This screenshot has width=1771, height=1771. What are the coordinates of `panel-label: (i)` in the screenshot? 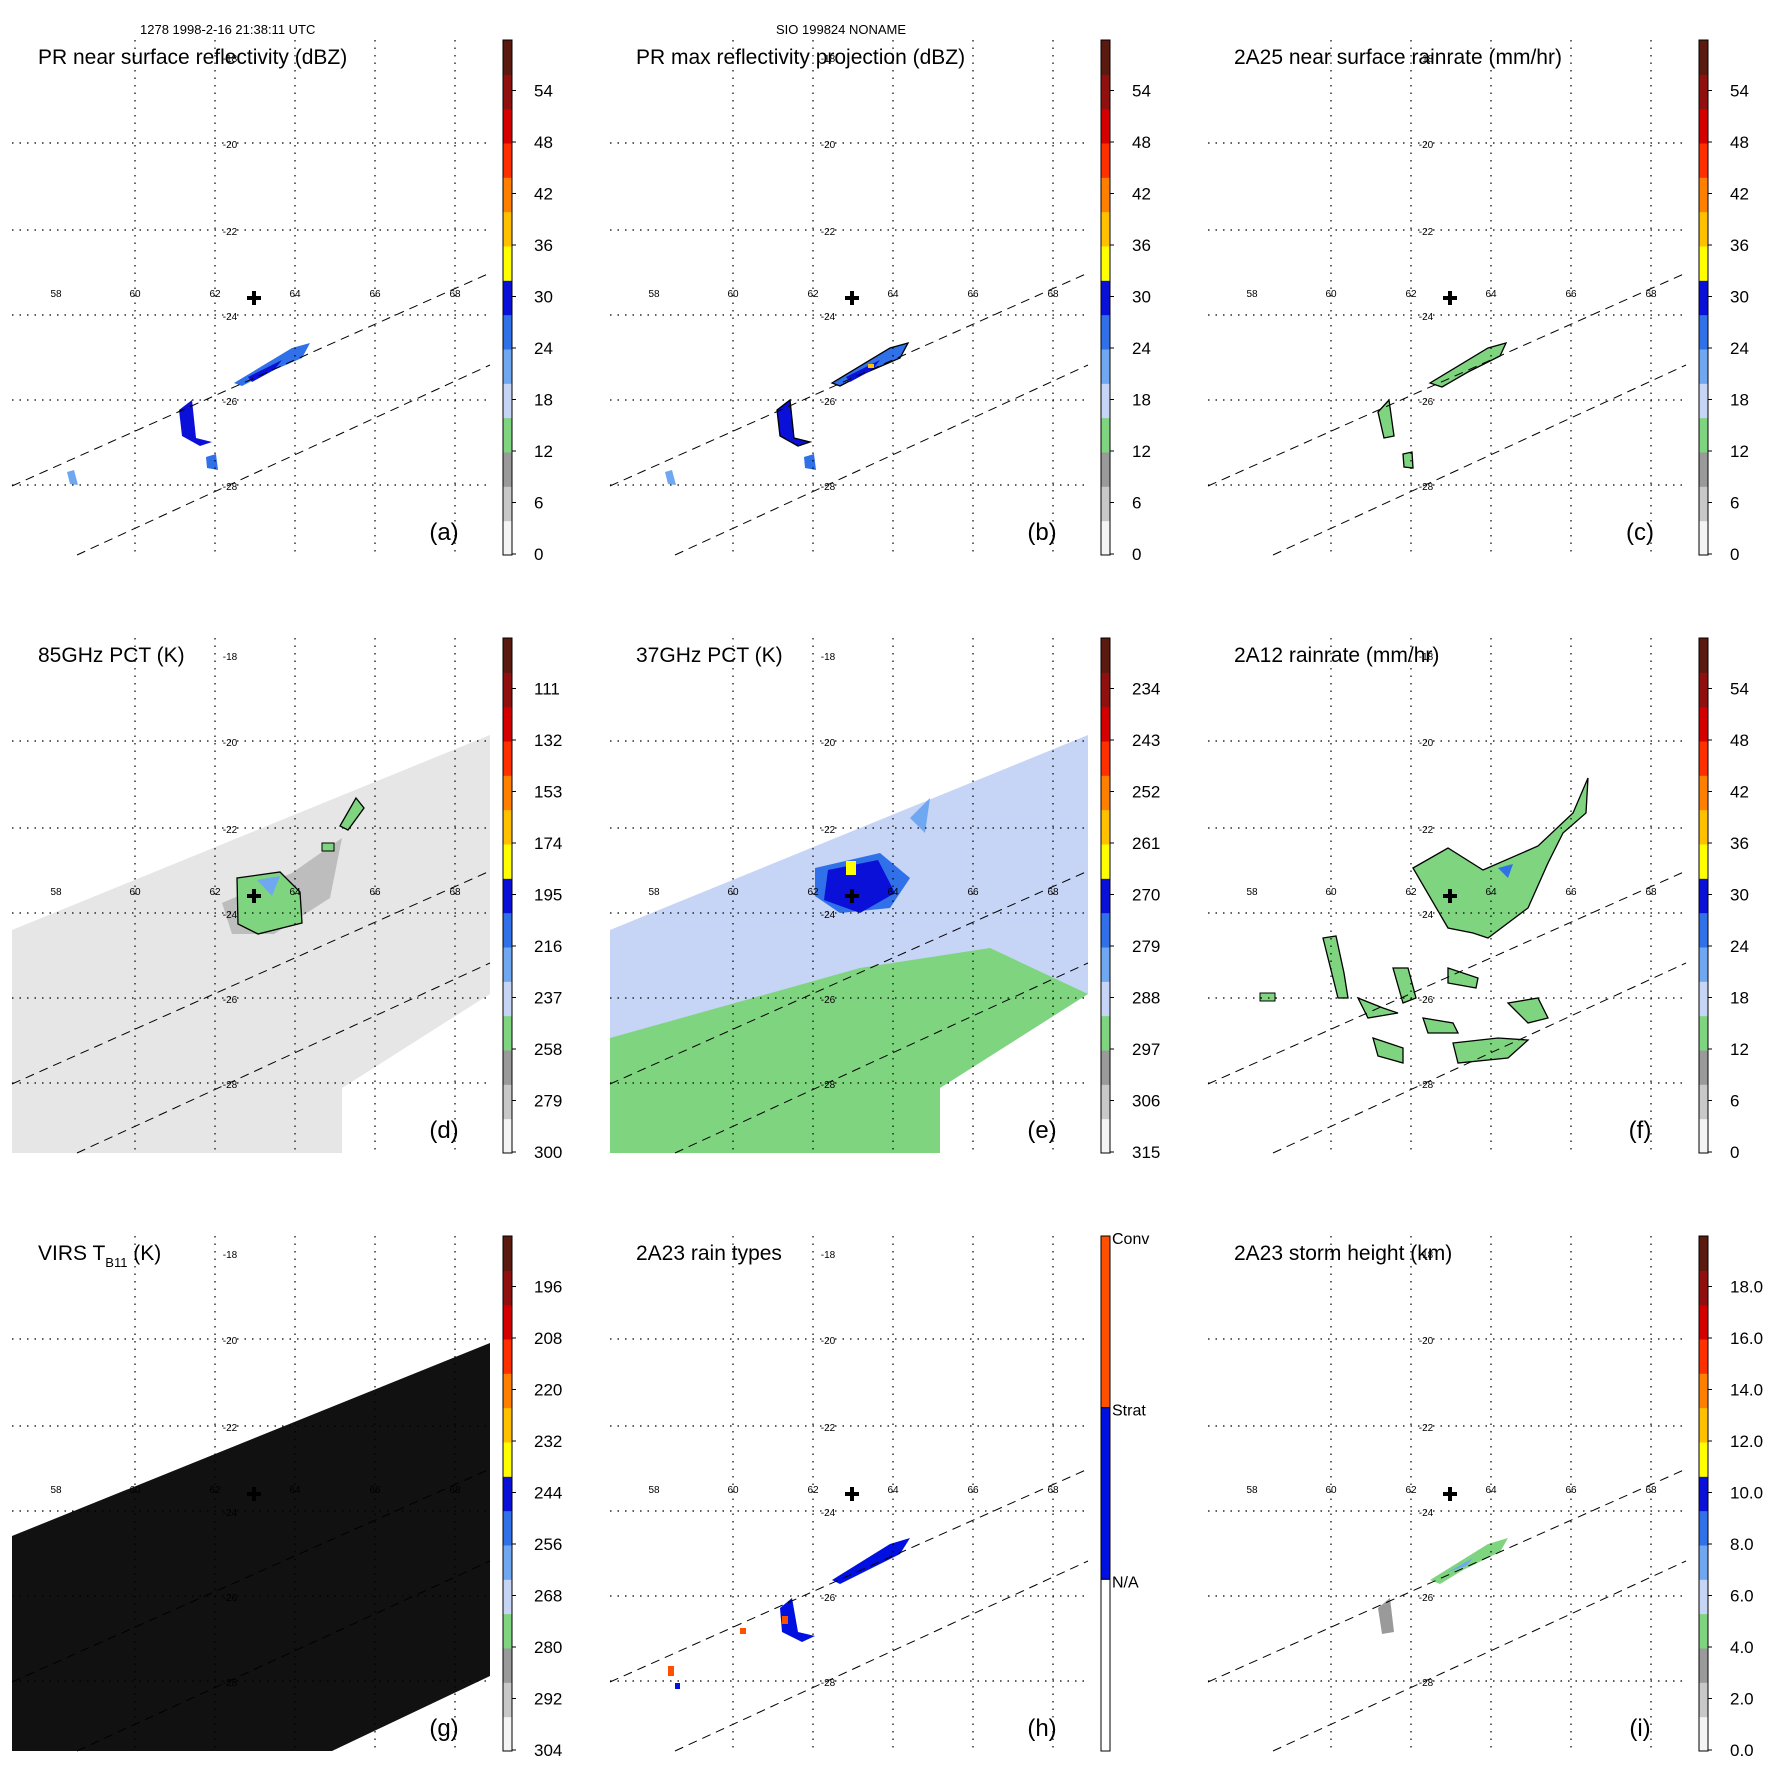 It's located at (1639, 1728).